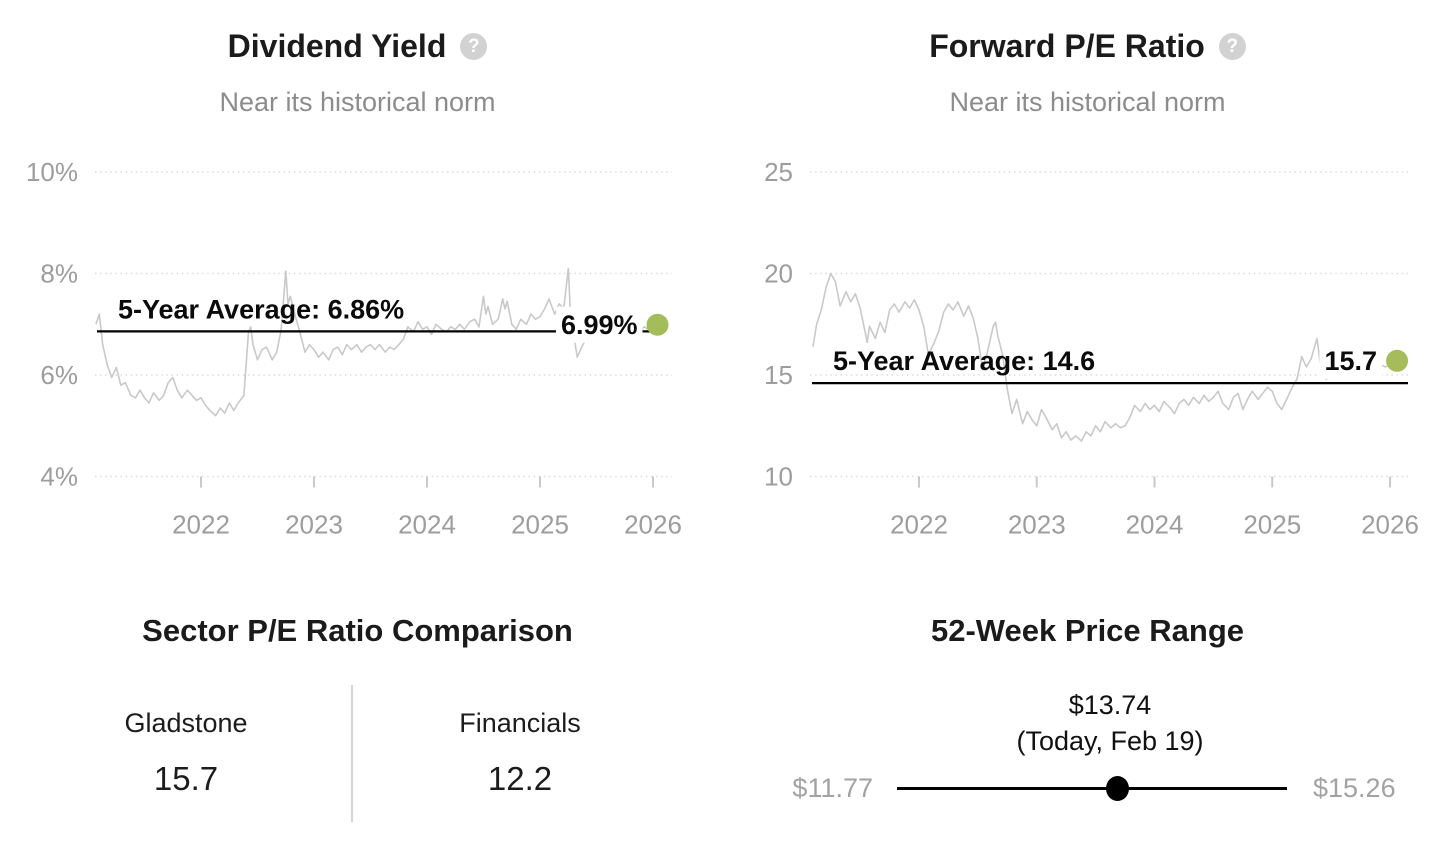 This screenshot has width=1430, height=844. I want to click on svg-text: 10%, so click(52, 172).